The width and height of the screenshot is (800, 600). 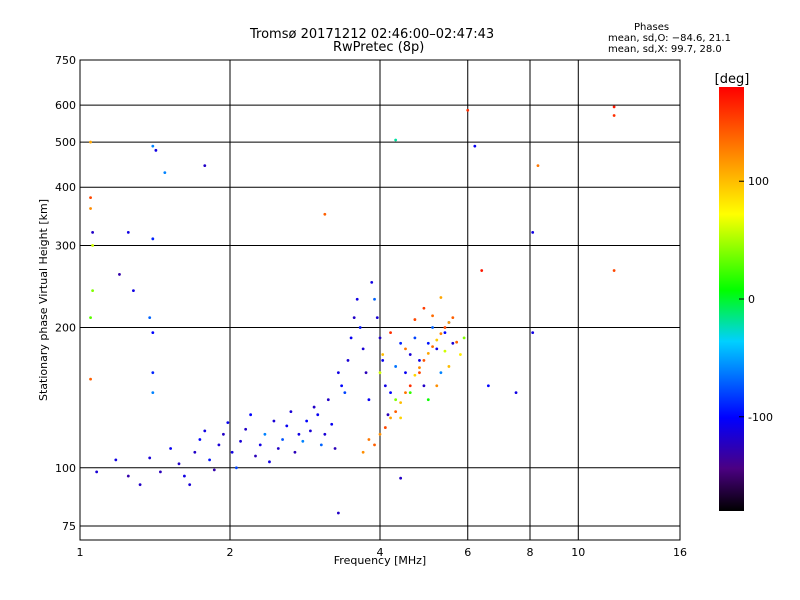 What do you see at coordinates (379, 47) in the screenshot?
I see `chart-subtitle: RwPretec (8p)` at bounding box center [379, 47].